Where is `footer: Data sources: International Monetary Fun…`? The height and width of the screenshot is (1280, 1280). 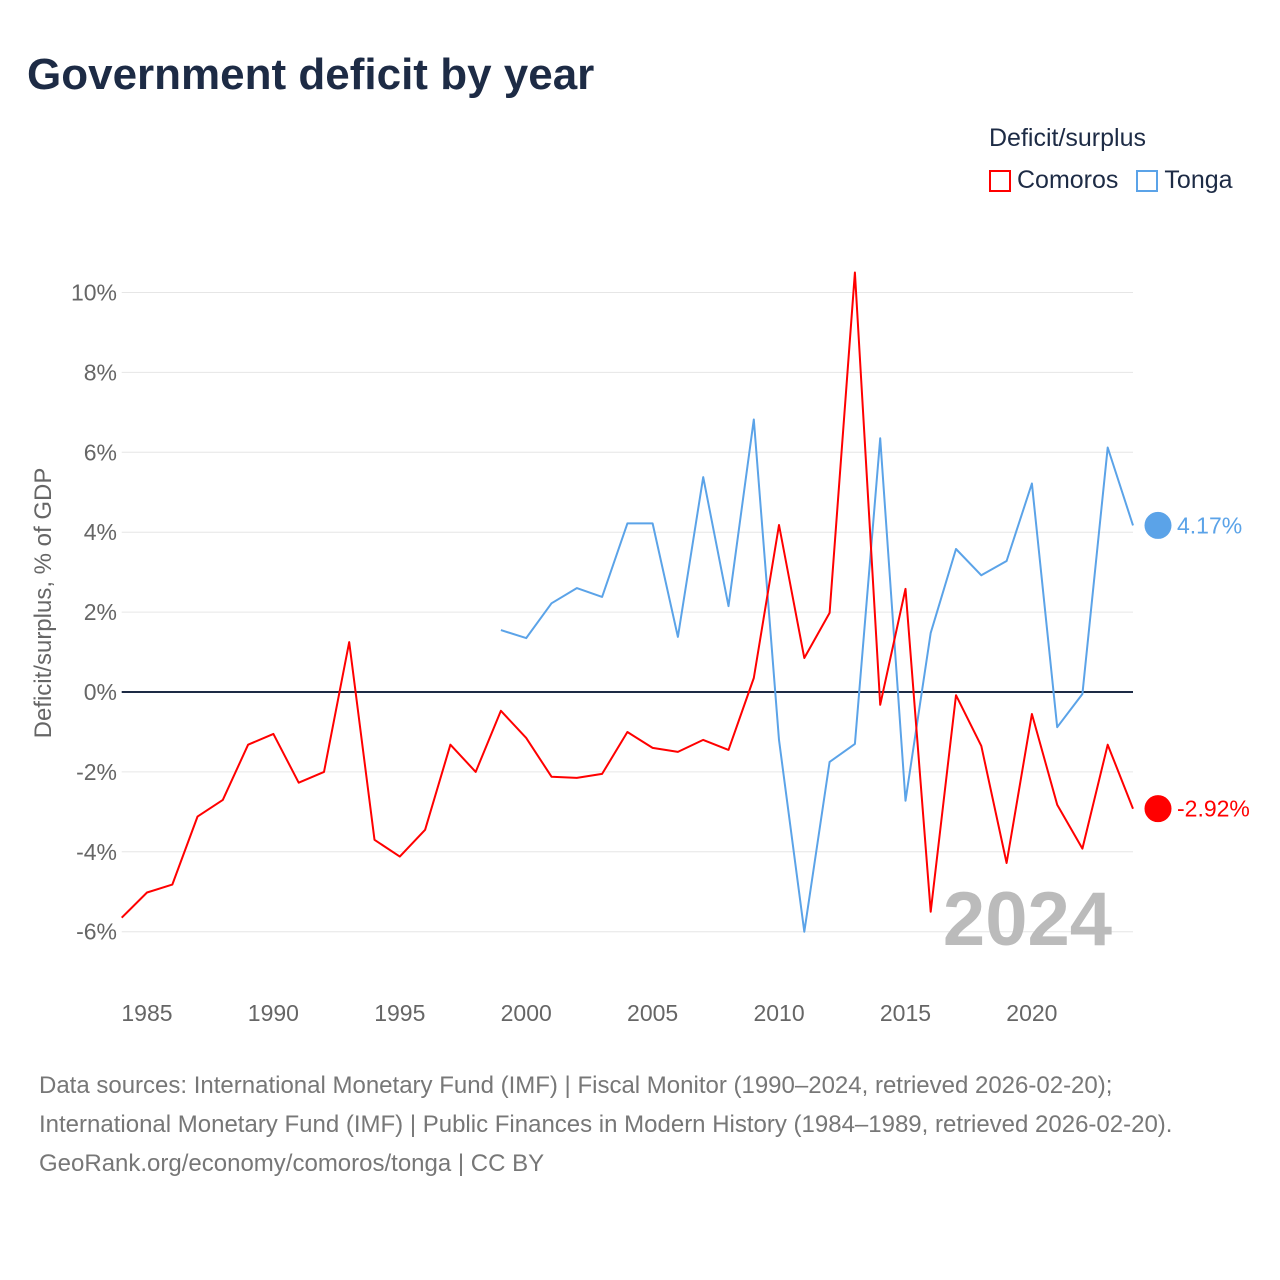
footer: Data sources: International Monetary Fun… is located at coordinates (639, 1124).